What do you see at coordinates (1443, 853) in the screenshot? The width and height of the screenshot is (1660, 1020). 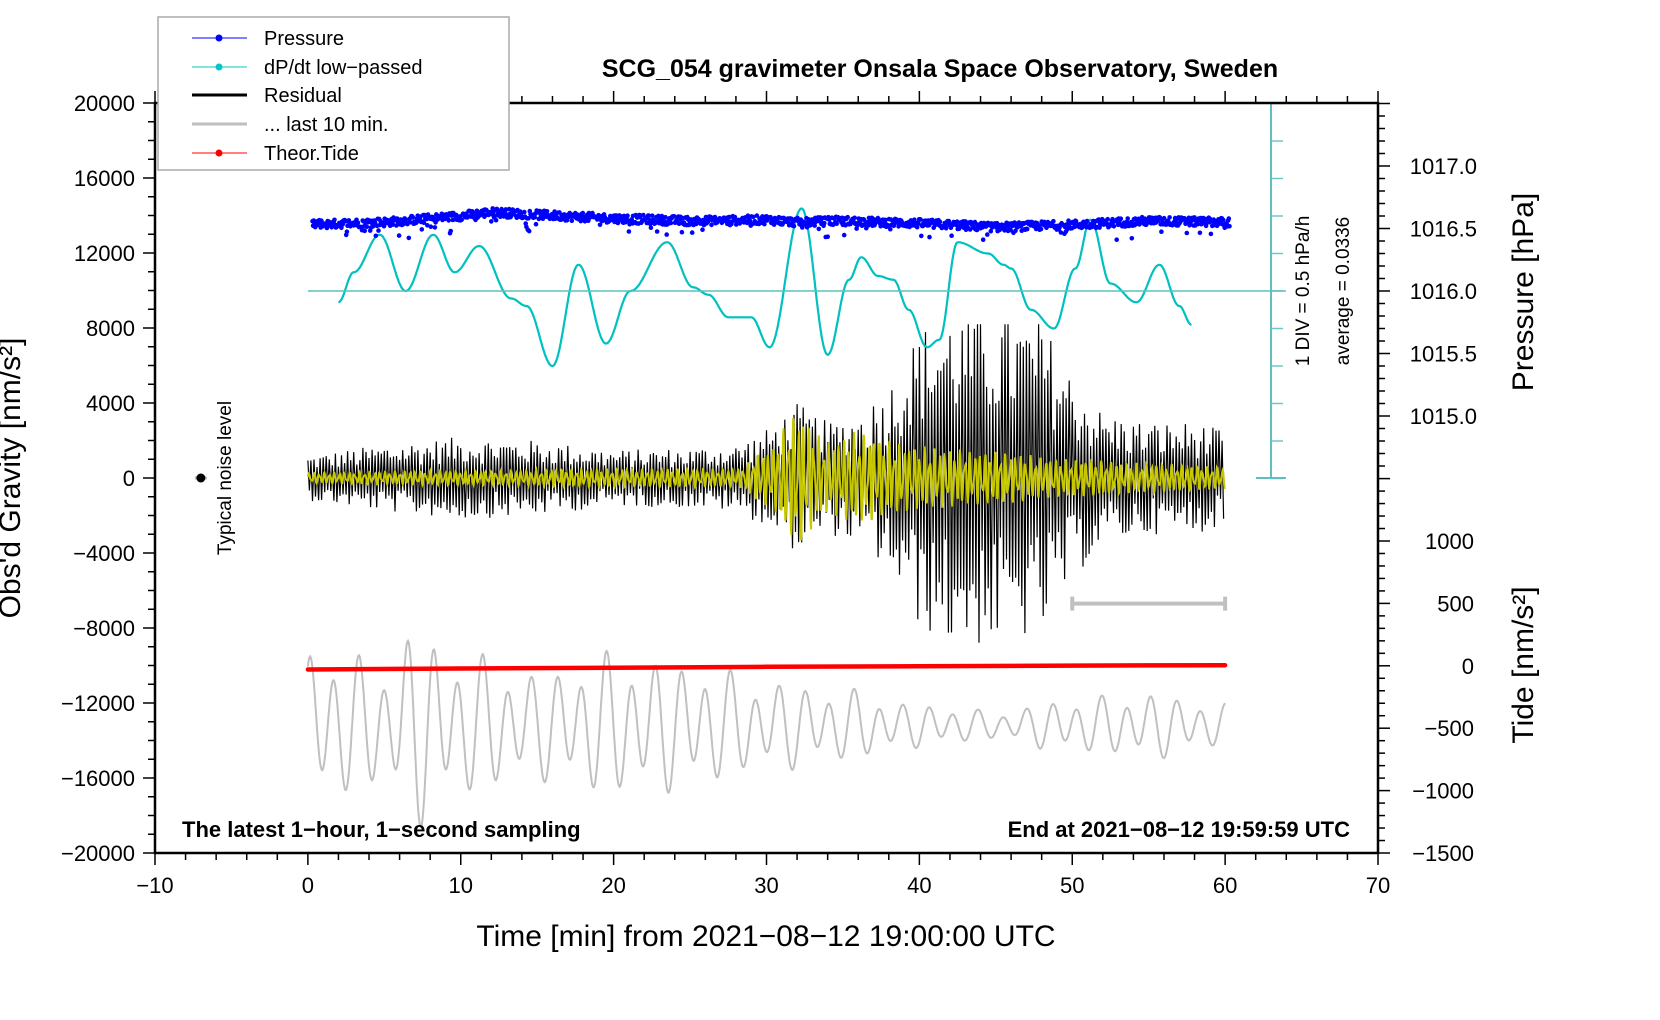 I see `y-tide-tick-label: −1500` at bounding box center [1443, 853].